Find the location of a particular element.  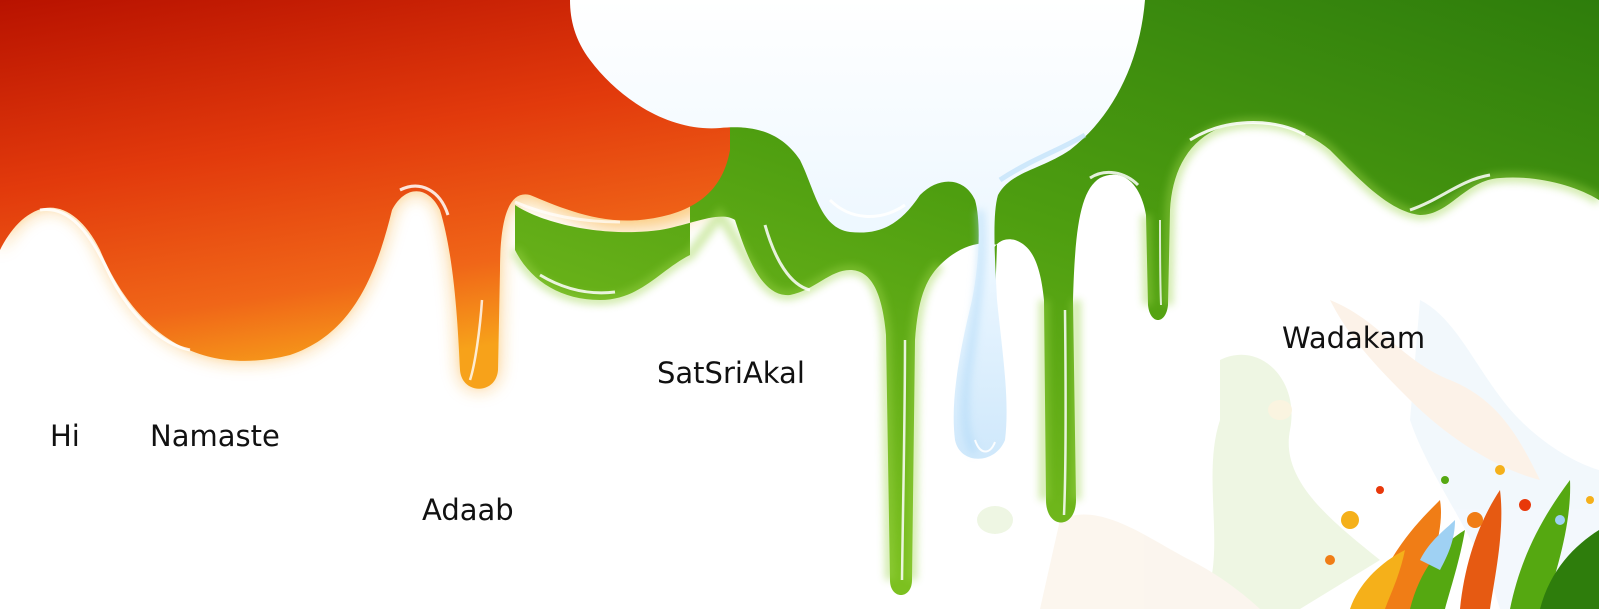

greeting-wadakam: Wadakam is located at coordinates (1354, 338).